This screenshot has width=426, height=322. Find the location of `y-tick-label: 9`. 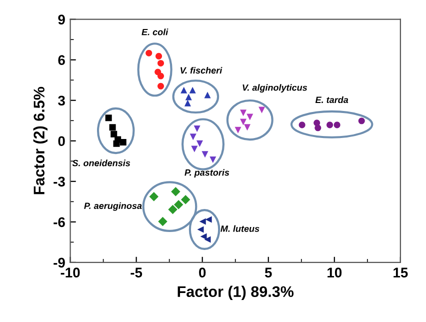

y-tick-label: 9 is located at coordinates (61, 19).